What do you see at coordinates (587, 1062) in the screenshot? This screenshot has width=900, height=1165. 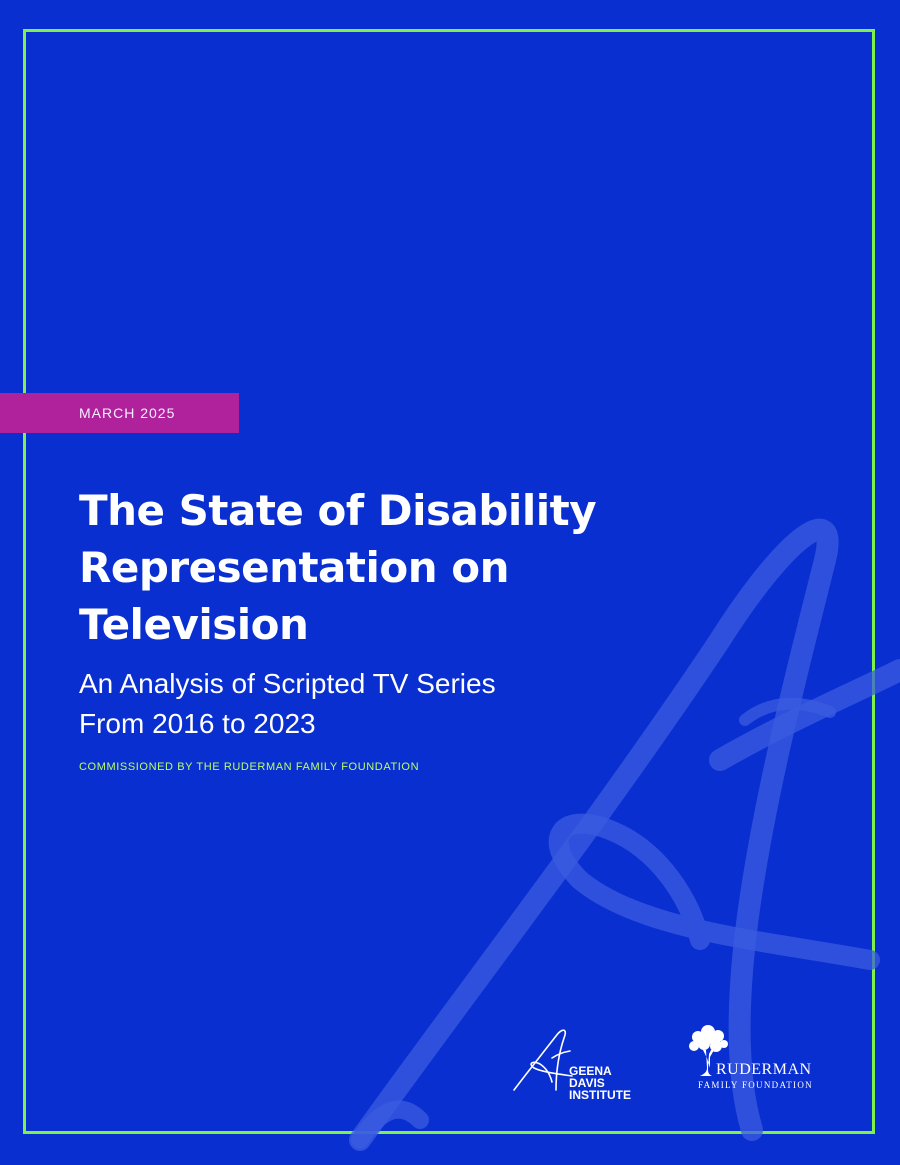 I see `geena-davis-institute-logo: GEENA DAVIS INSTITUTE` at bounding box center [587, 1062].